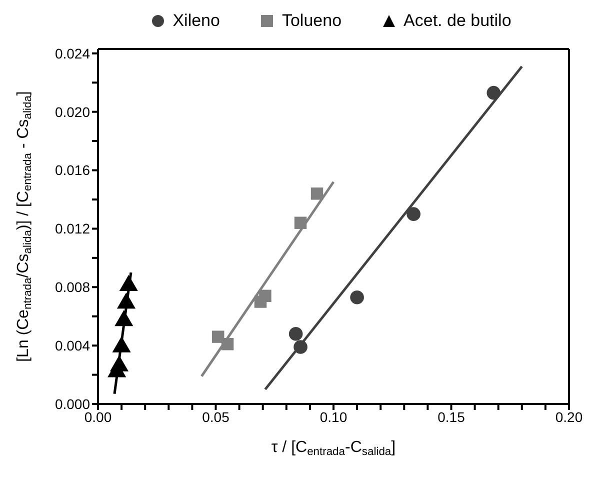  I want to click on x-tick-label: 0.20, so click(569, 416).